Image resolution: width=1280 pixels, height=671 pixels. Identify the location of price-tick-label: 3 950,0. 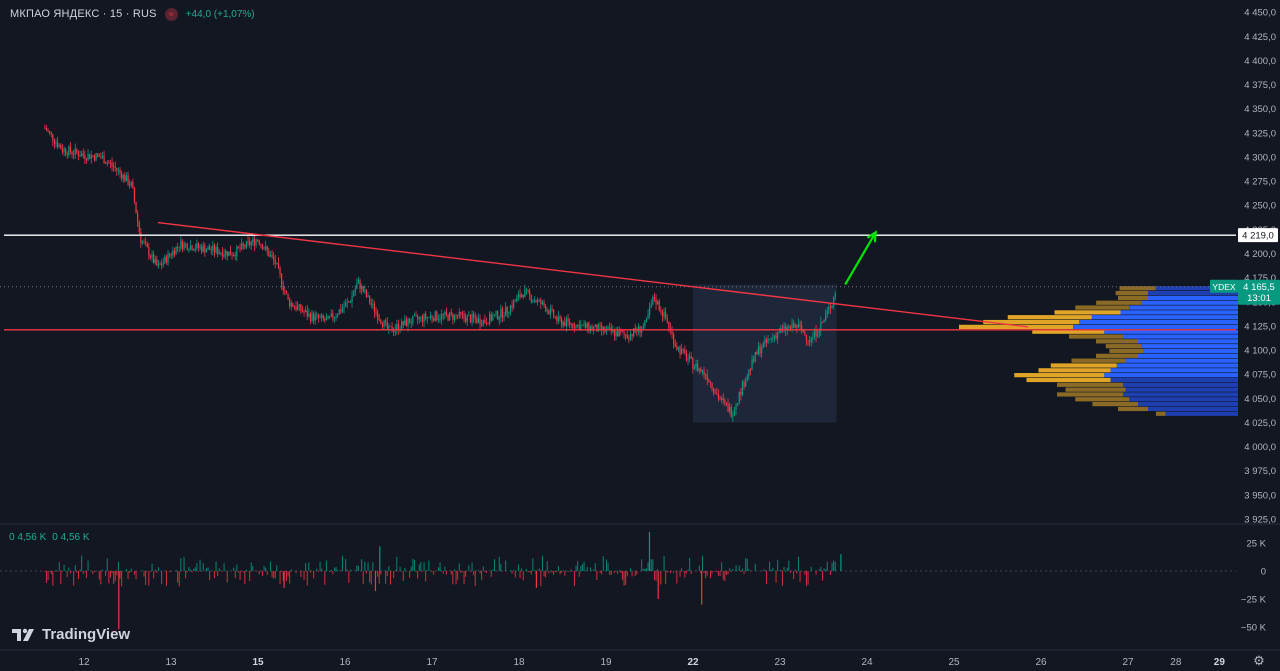
(1260, 495).